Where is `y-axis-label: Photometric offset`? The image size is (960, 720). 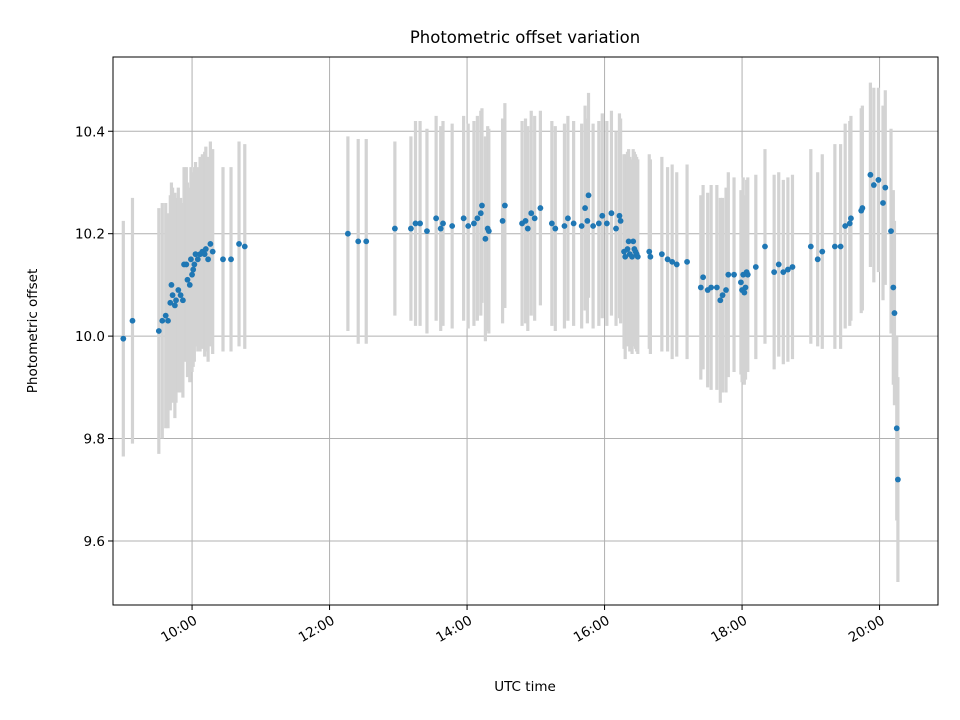 y-axis-label: Photometric offset is located at coordinates (33, 331).